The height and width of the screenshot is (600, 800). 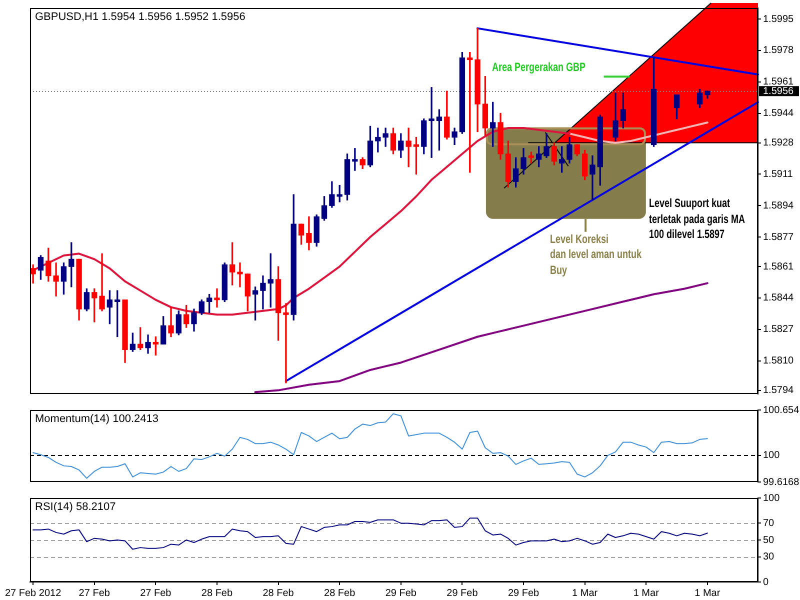 I want to click on x-tick-label: 27 Feb 2012, so click(x=33, y=593).